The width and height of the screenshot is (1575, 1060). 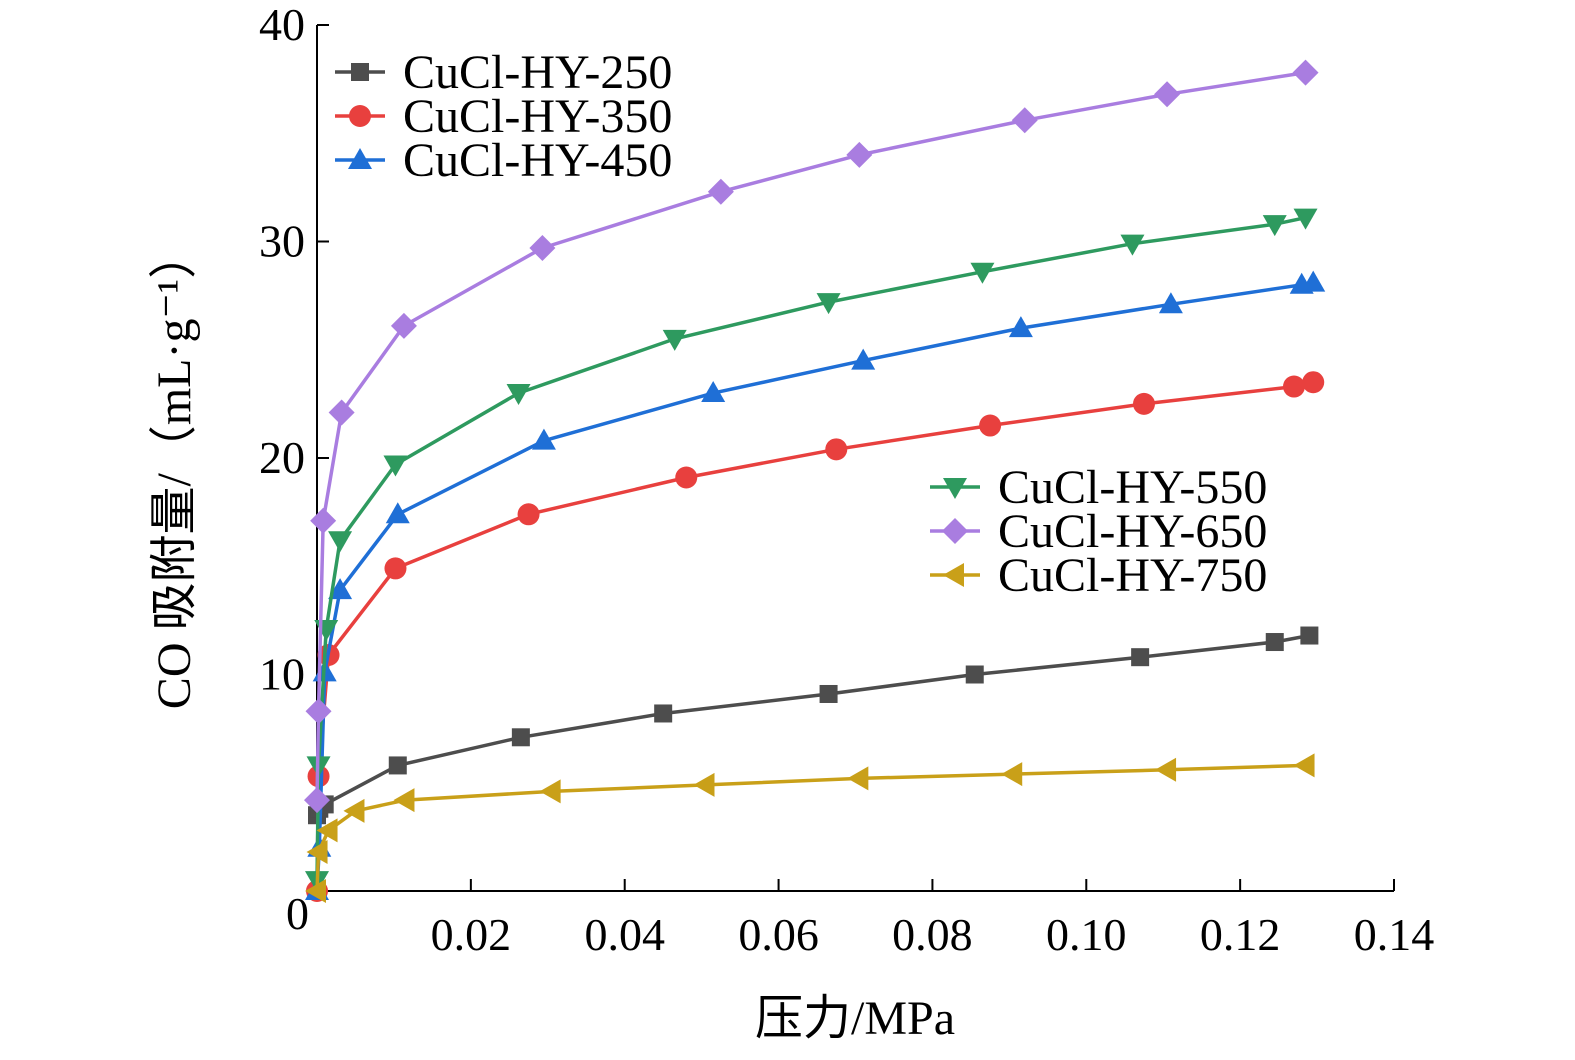 I want to click on legend-label: CuCl-HY-550, so click(x=1132, y=487).